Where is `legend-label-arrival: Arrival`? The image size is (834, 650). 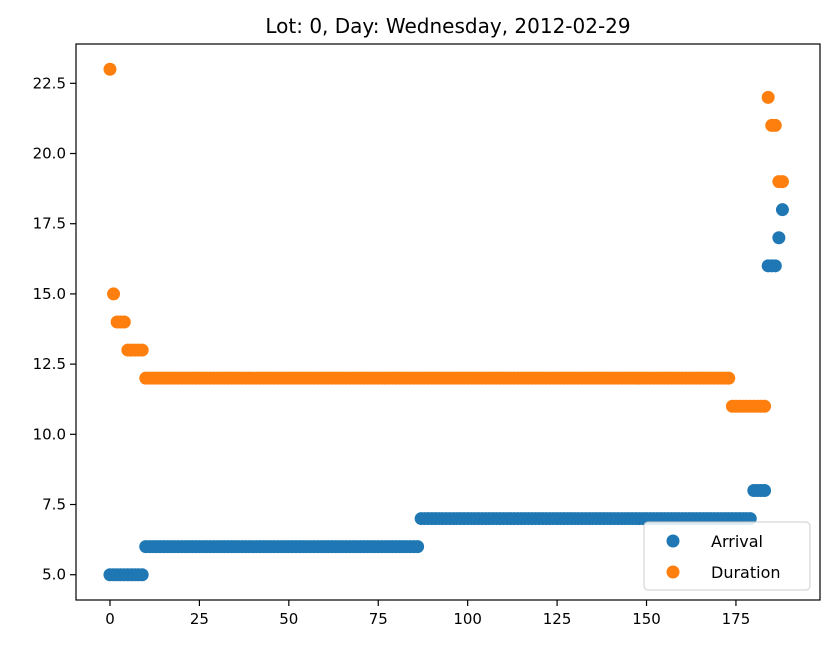 legend-label-arrival: Arrival is located at coordinates (737, 541).